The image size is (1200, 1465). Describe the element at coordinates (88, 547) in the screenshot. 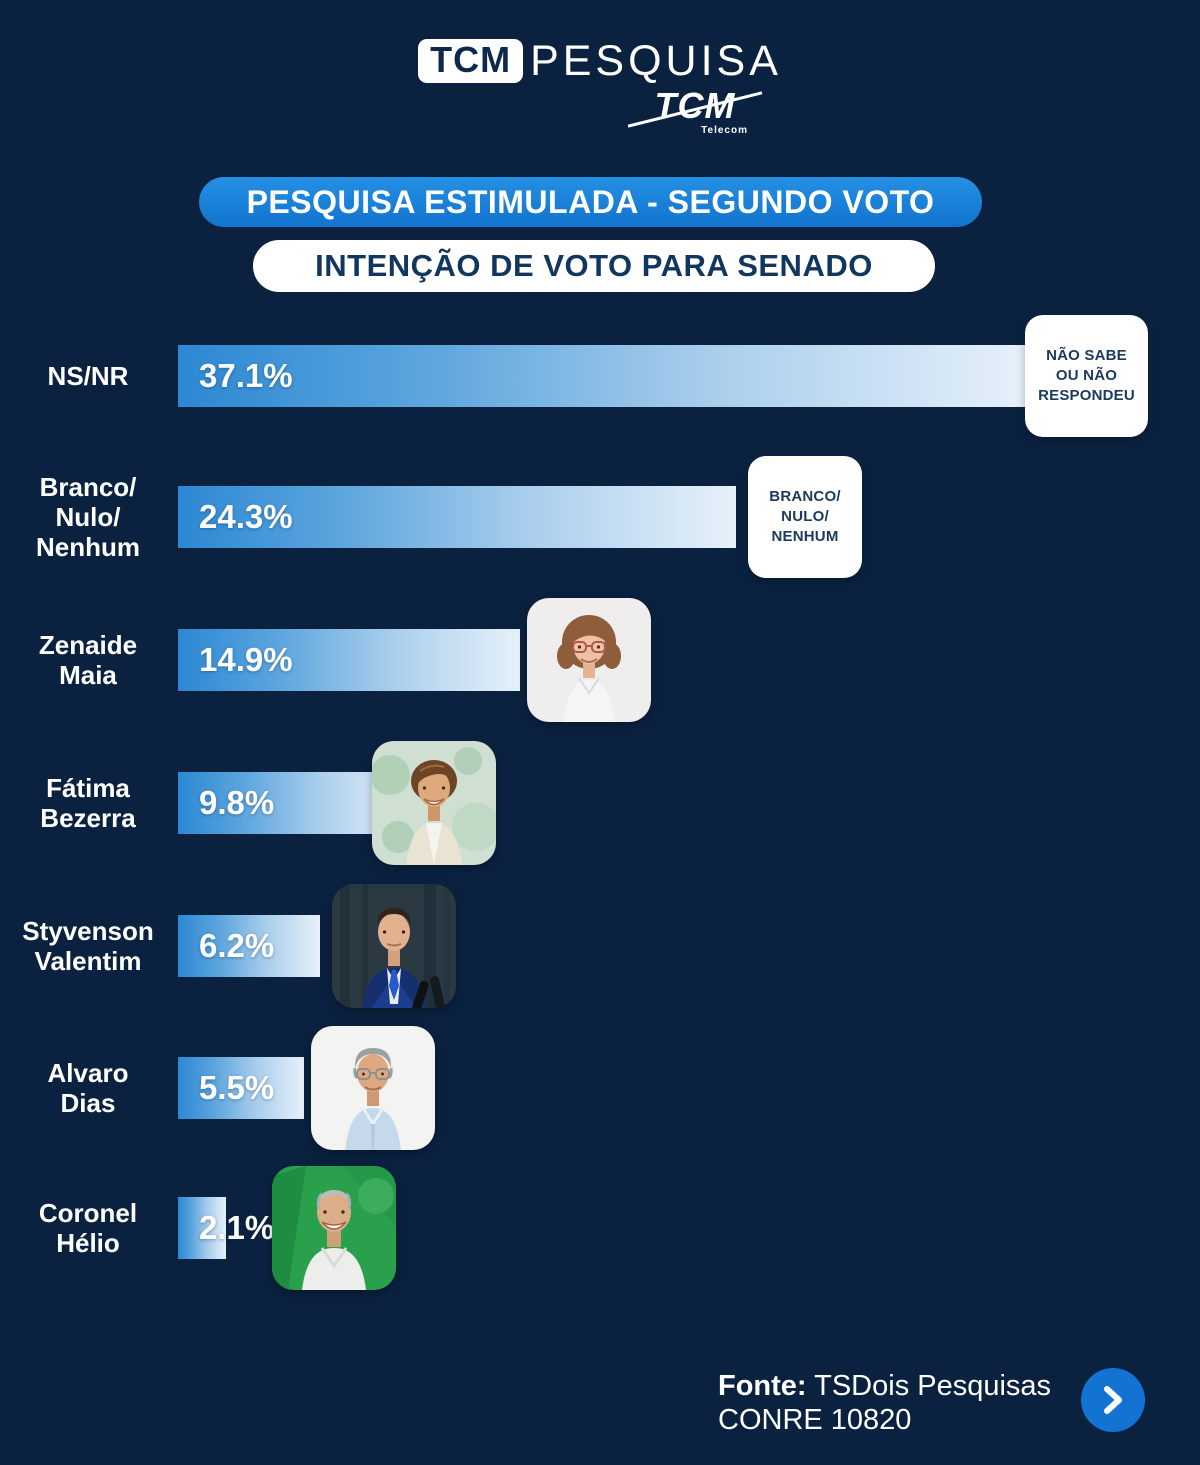

I see `label-line: Nenhum` at that location.